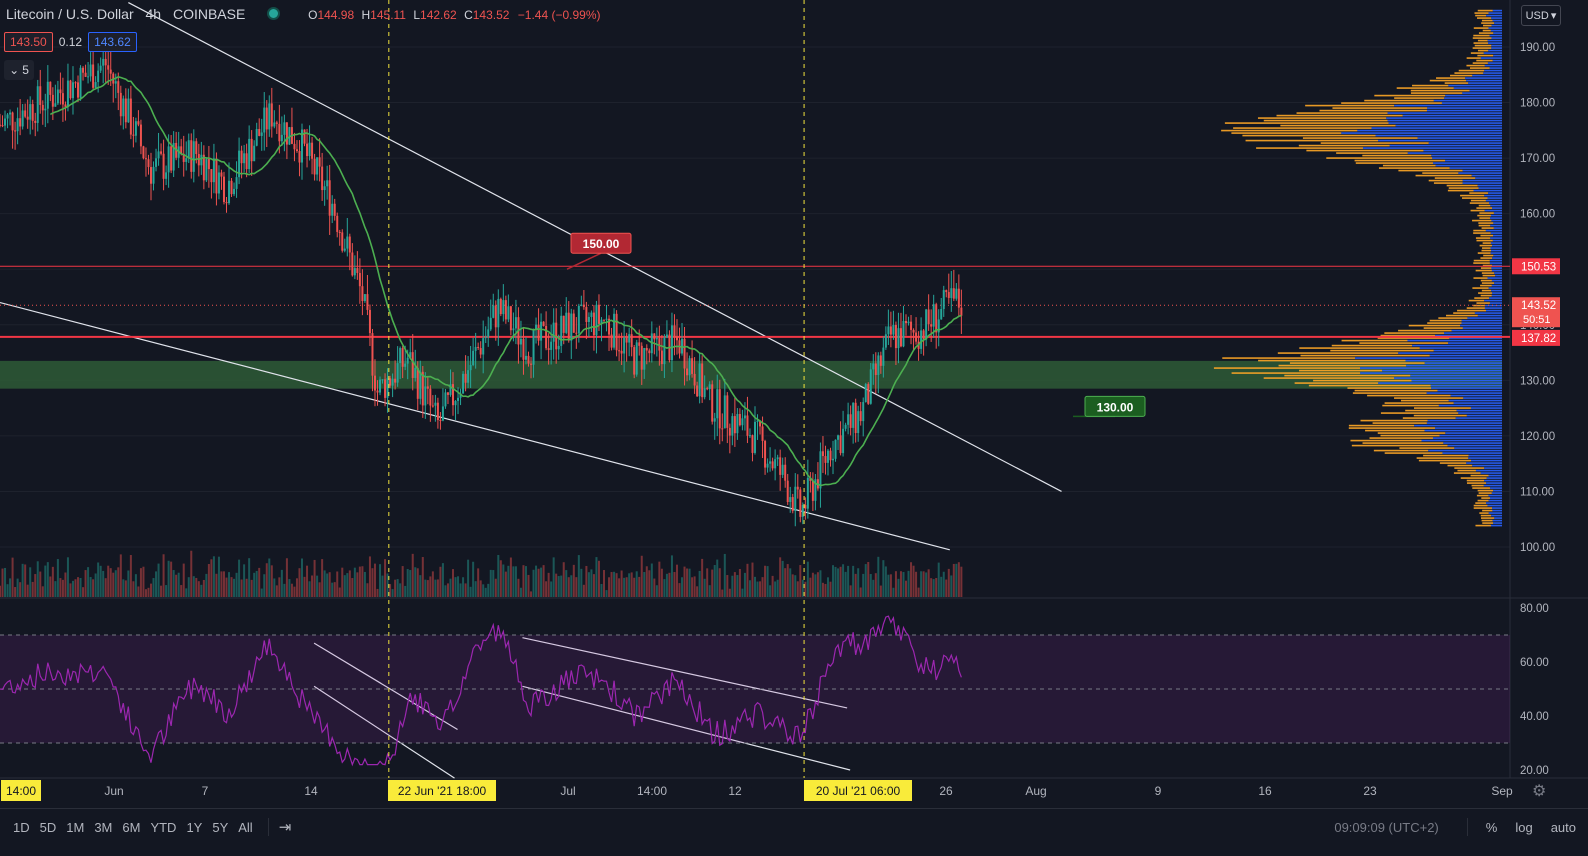 This screenshot has height=856, width=1588. What do you see at coordinates (1115, 407) in the screenshot?
I see `price-annotation-130-text: 130.00` at bounding box center [1115, 407].